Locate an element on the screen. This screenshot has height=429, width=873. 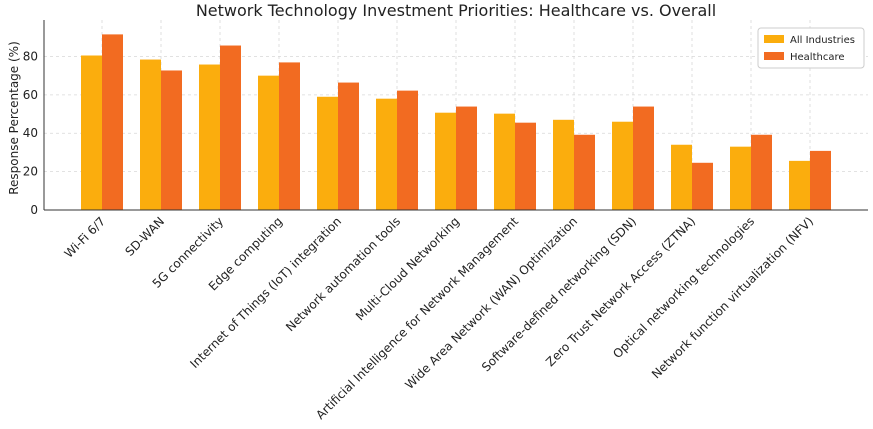
legend-box is located at coordinates (811, 48).